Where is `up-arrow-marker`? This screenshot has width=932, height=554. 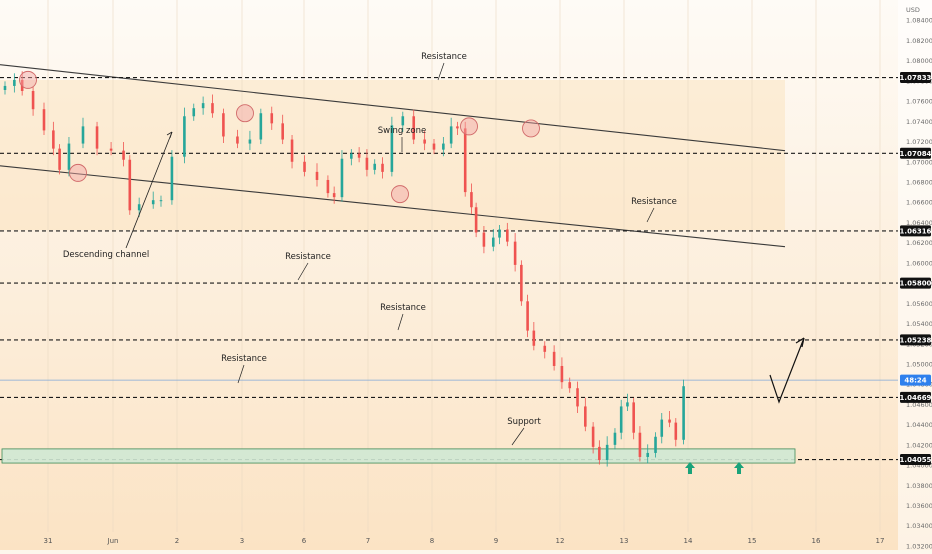
up-arrow-marker is located at coordinates (739, 468).